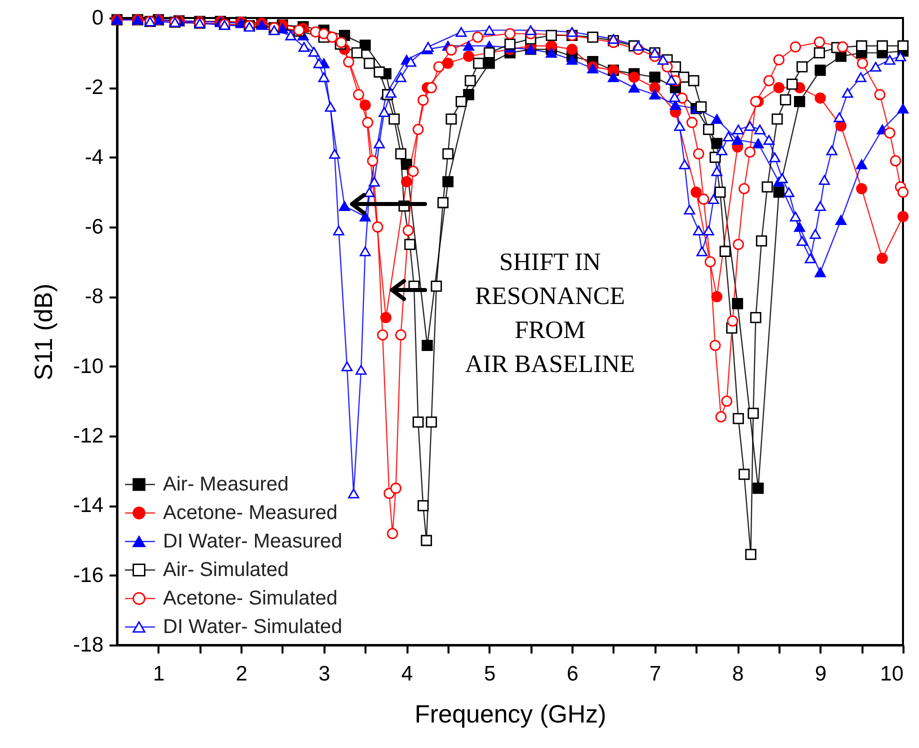 The width and height of the screenshot is (919, 748). What do you see at coordinates (490, 674) in the screenshot?
I see `x-tick-label: 5` at bounding box center [490, 674].